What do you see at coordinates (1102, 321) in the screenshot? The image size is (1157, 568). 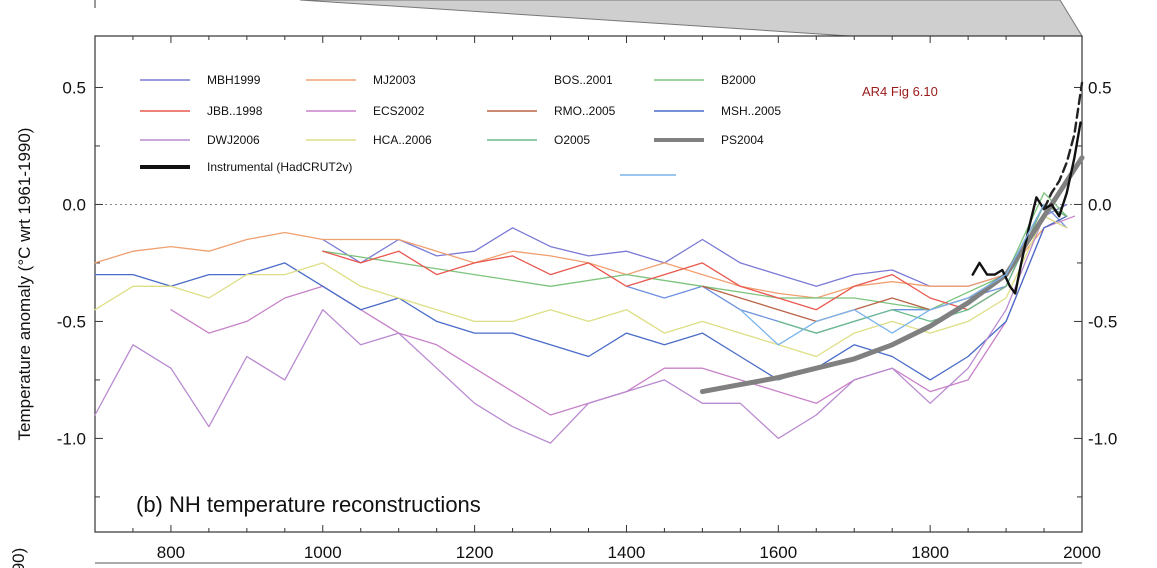 I see `y-tick-label-right: -0.5` at bounding box center [1102, 321].